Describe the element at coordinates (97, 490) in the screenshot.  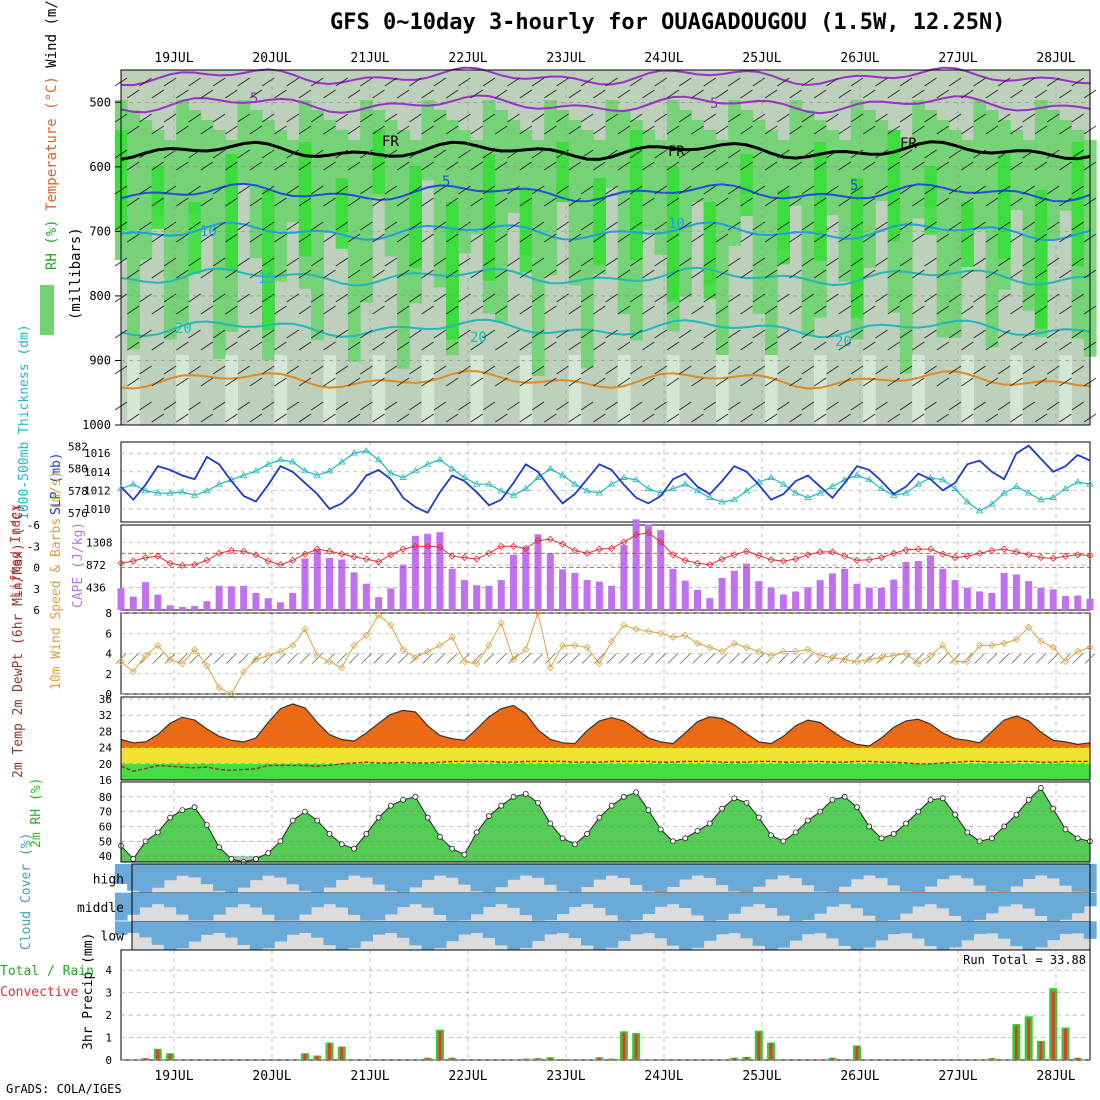
I see `slp-tick: 1012` at that location.